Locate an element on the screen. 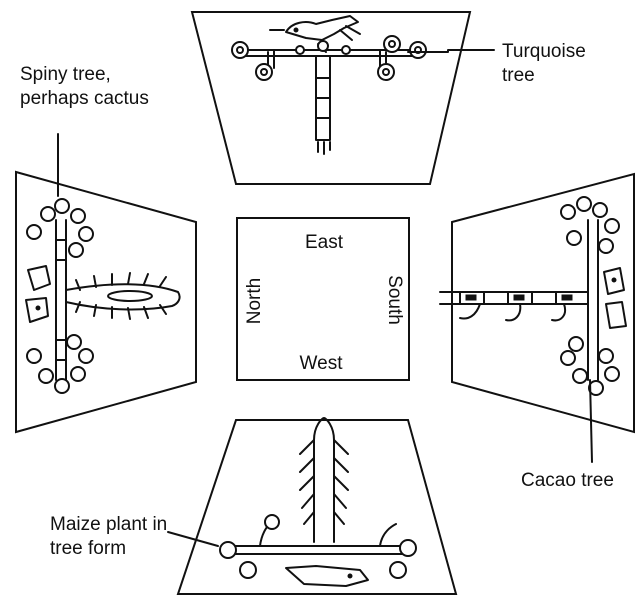 The height and width of the screenshot is (607, 640). center-square: East West North South is located at coordinates (323, 299).